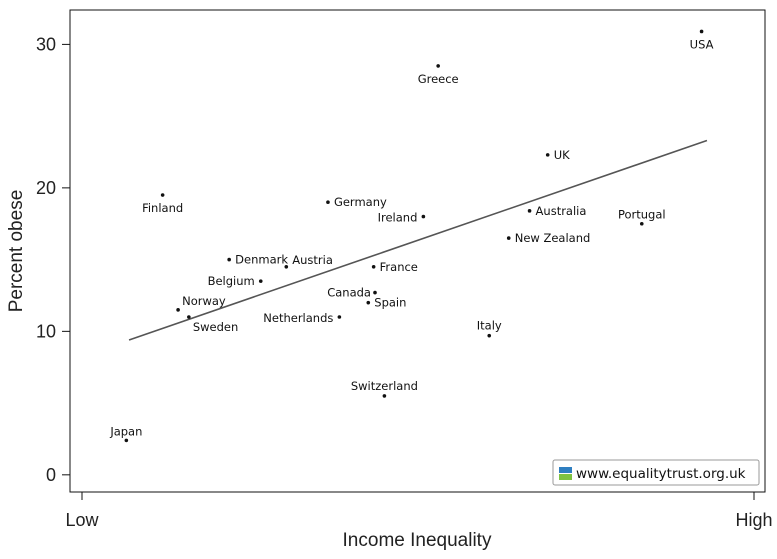  What do you see at coordinates (46, 188) in the screenshot?
I see `y-tick-label: 20` at bounding box center [46, 188].